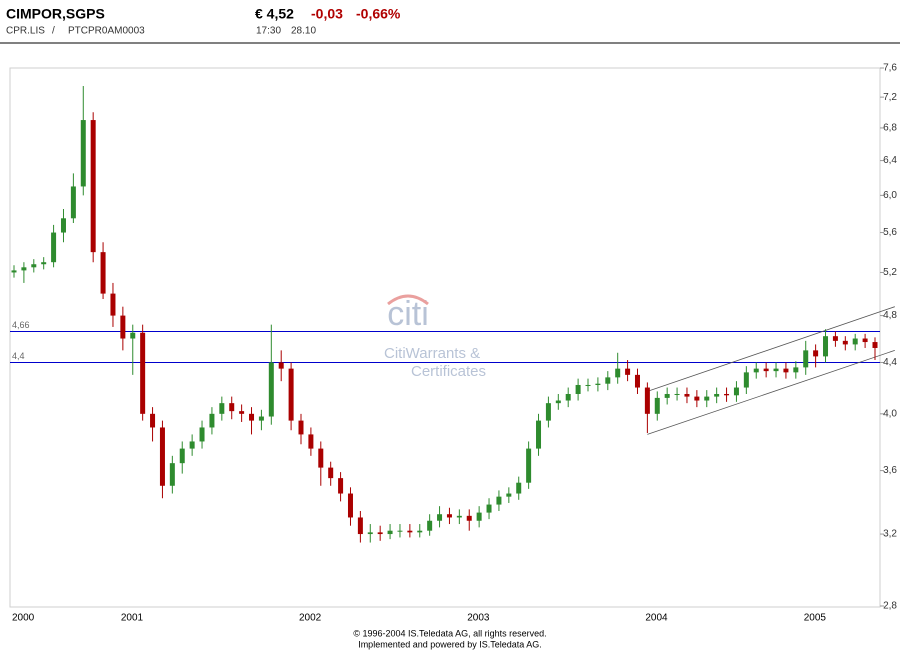 The width and height of the screenshot is (900, 655). What do you see at coordinates (890, 195) in the screenshot?
I see `y-tick-label: 6,0` at bounding box center [890, 195].